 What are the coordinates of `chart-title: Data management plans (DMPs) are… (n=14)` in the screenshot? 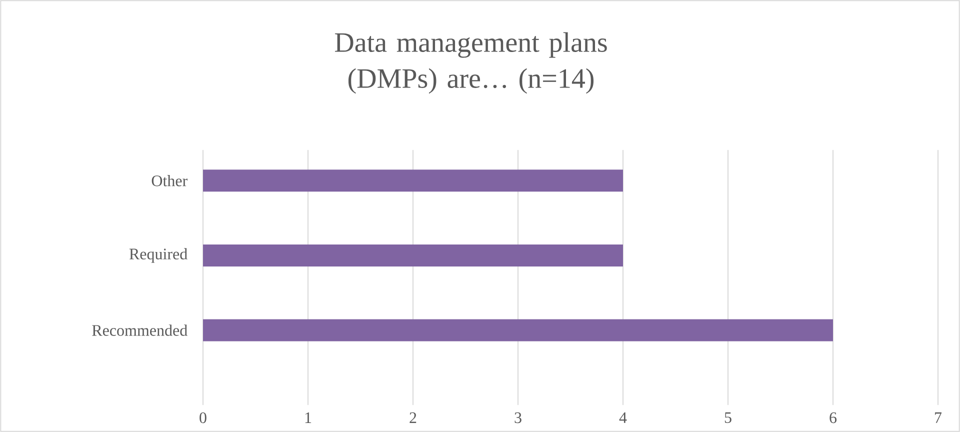 It's located at (470, 63).